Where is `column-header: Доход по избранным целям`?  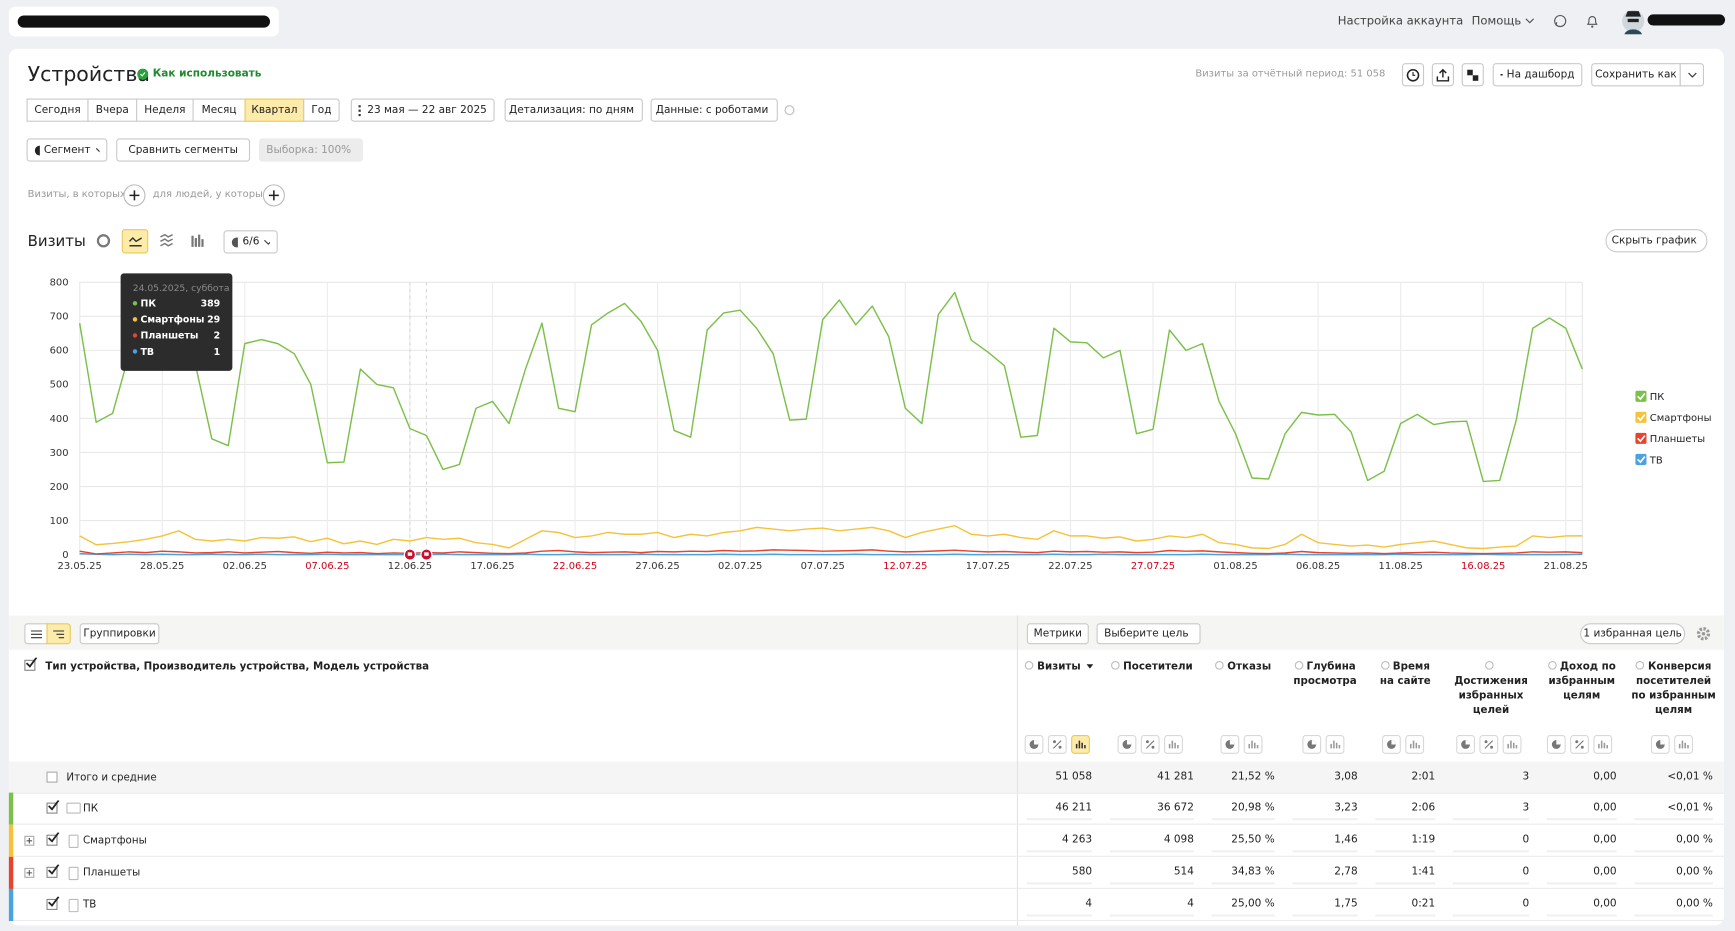 column-header: Доход по избранным целям is located at coordinates (1581, 681).